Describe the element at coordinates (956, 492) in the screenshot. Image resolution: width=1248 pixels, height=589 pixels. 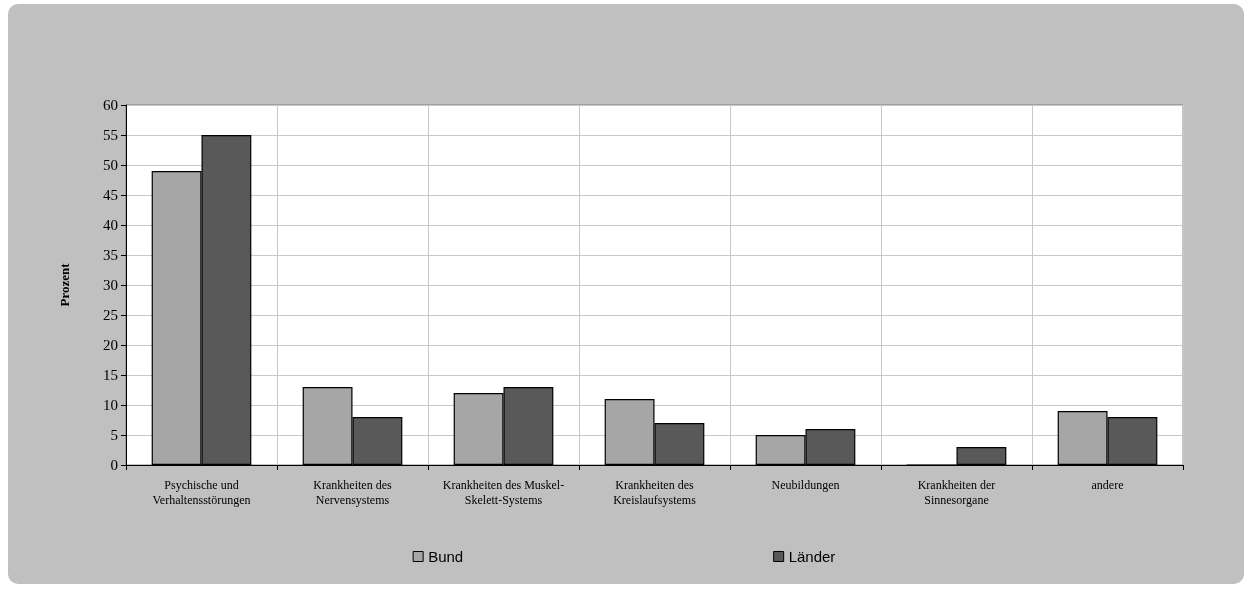
I see `x-tick-label: Krankheiten der Sinnesorgane` at that location.